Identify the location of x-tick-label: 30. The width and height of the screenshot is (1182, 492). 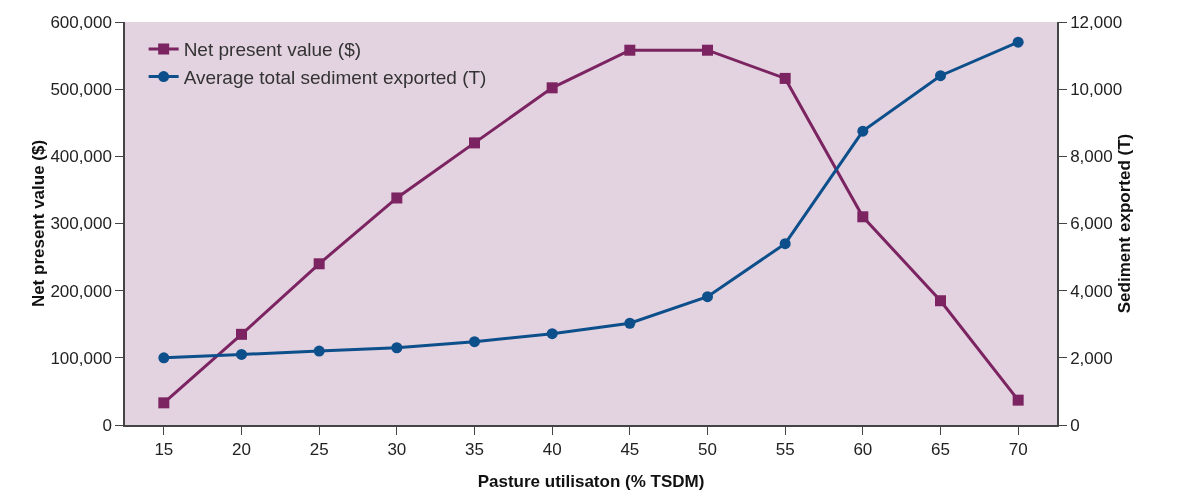
(397, 450).